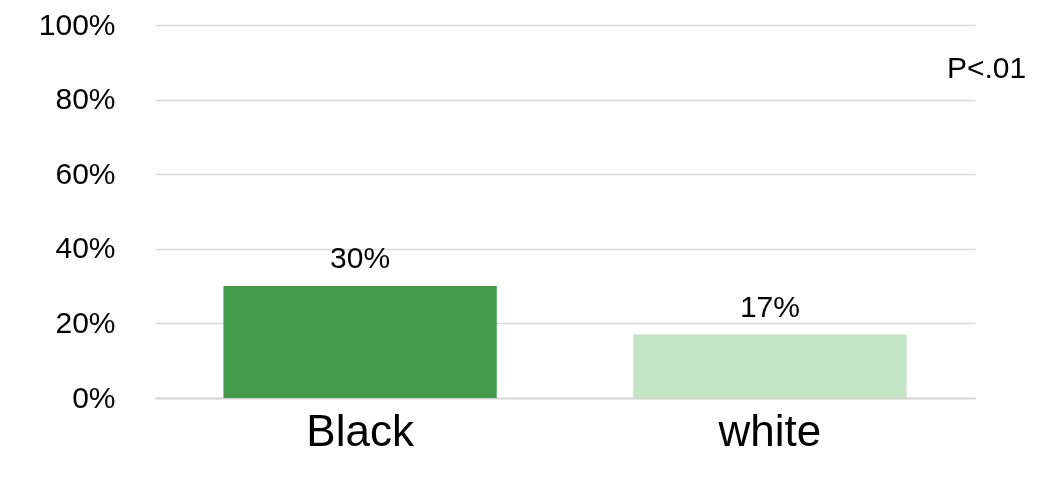 This screenshot has height=486, width=1048. I want to click on y-tick-label: 60%, so click(85, 173).